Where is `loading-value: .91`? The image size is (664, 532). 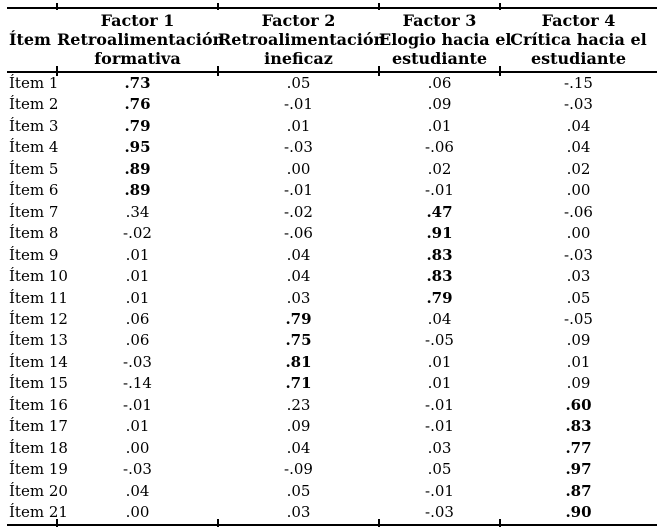
loading-value: .91 is located at coordinates (439, 233).